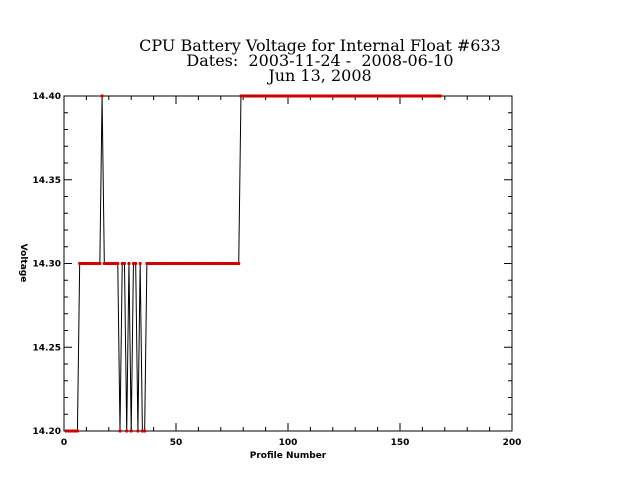 The image size is (640, 480). I want to click on y-tick-label: 14.35, so click(47, 181).